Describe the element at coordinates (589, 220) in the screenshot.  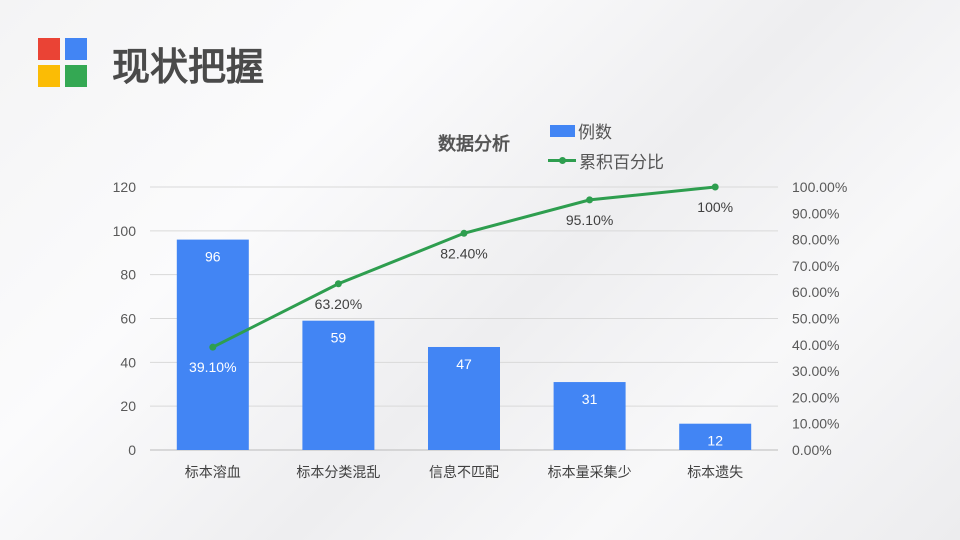
I see `line-data-label: 95.10%` at that location.